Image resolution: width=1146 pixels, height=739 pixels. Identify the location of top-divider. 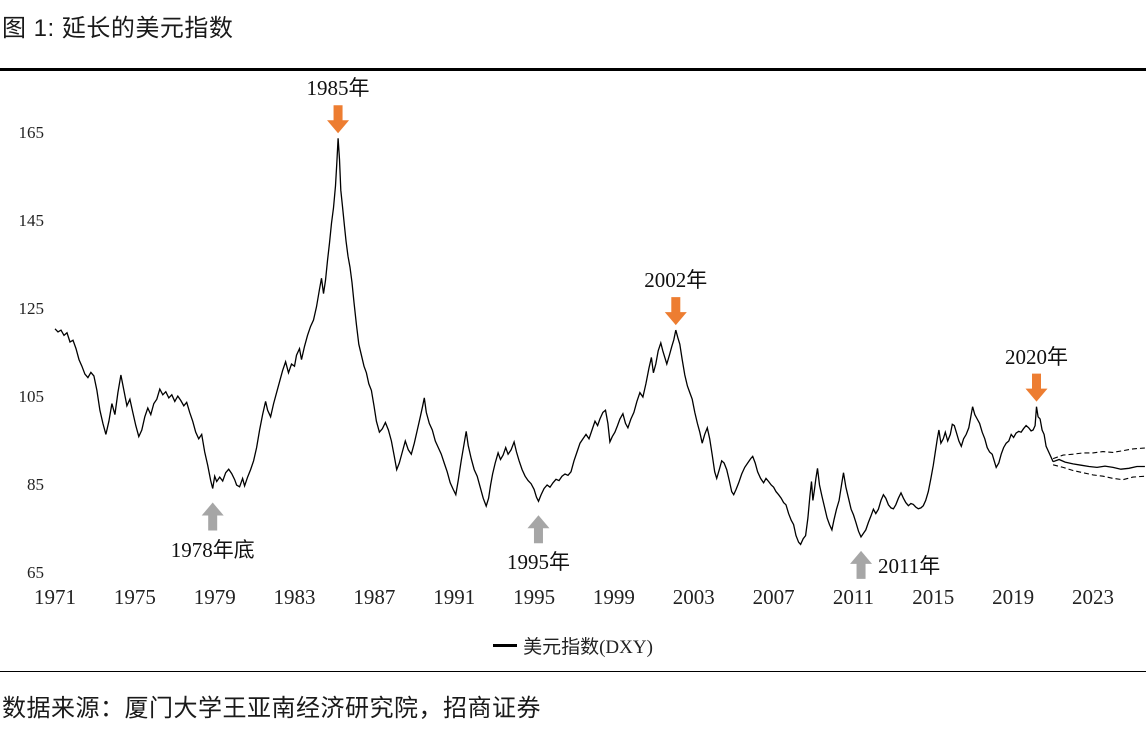
(573, 69).